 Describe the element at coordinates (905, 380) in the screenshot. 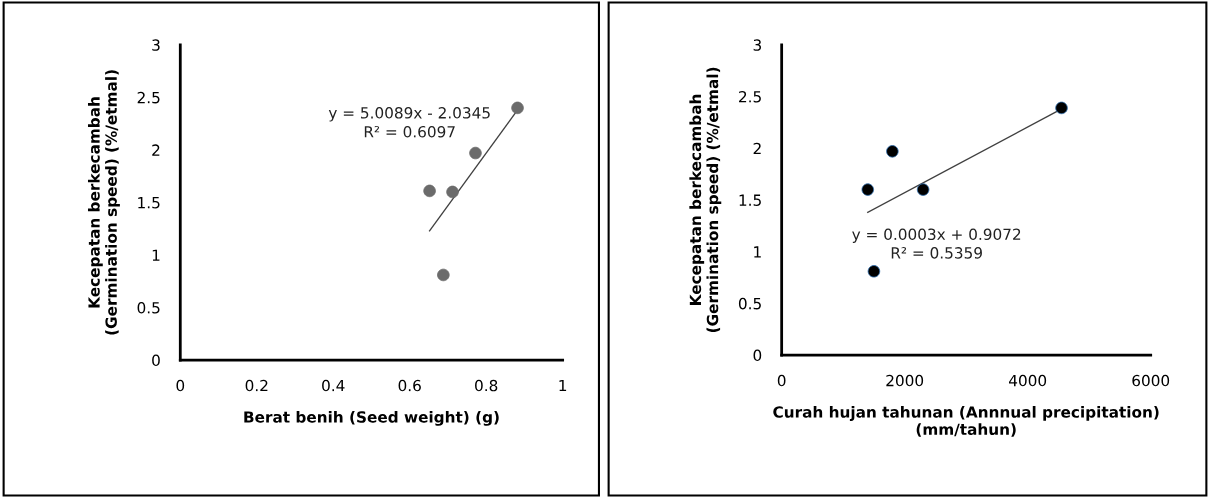

I see `x-tick-label: 2000` at that location.